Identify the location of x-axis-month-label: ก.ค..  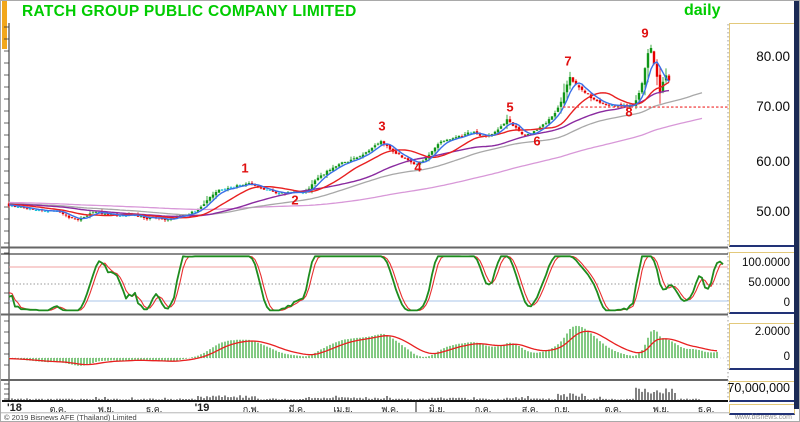
(483, 409).